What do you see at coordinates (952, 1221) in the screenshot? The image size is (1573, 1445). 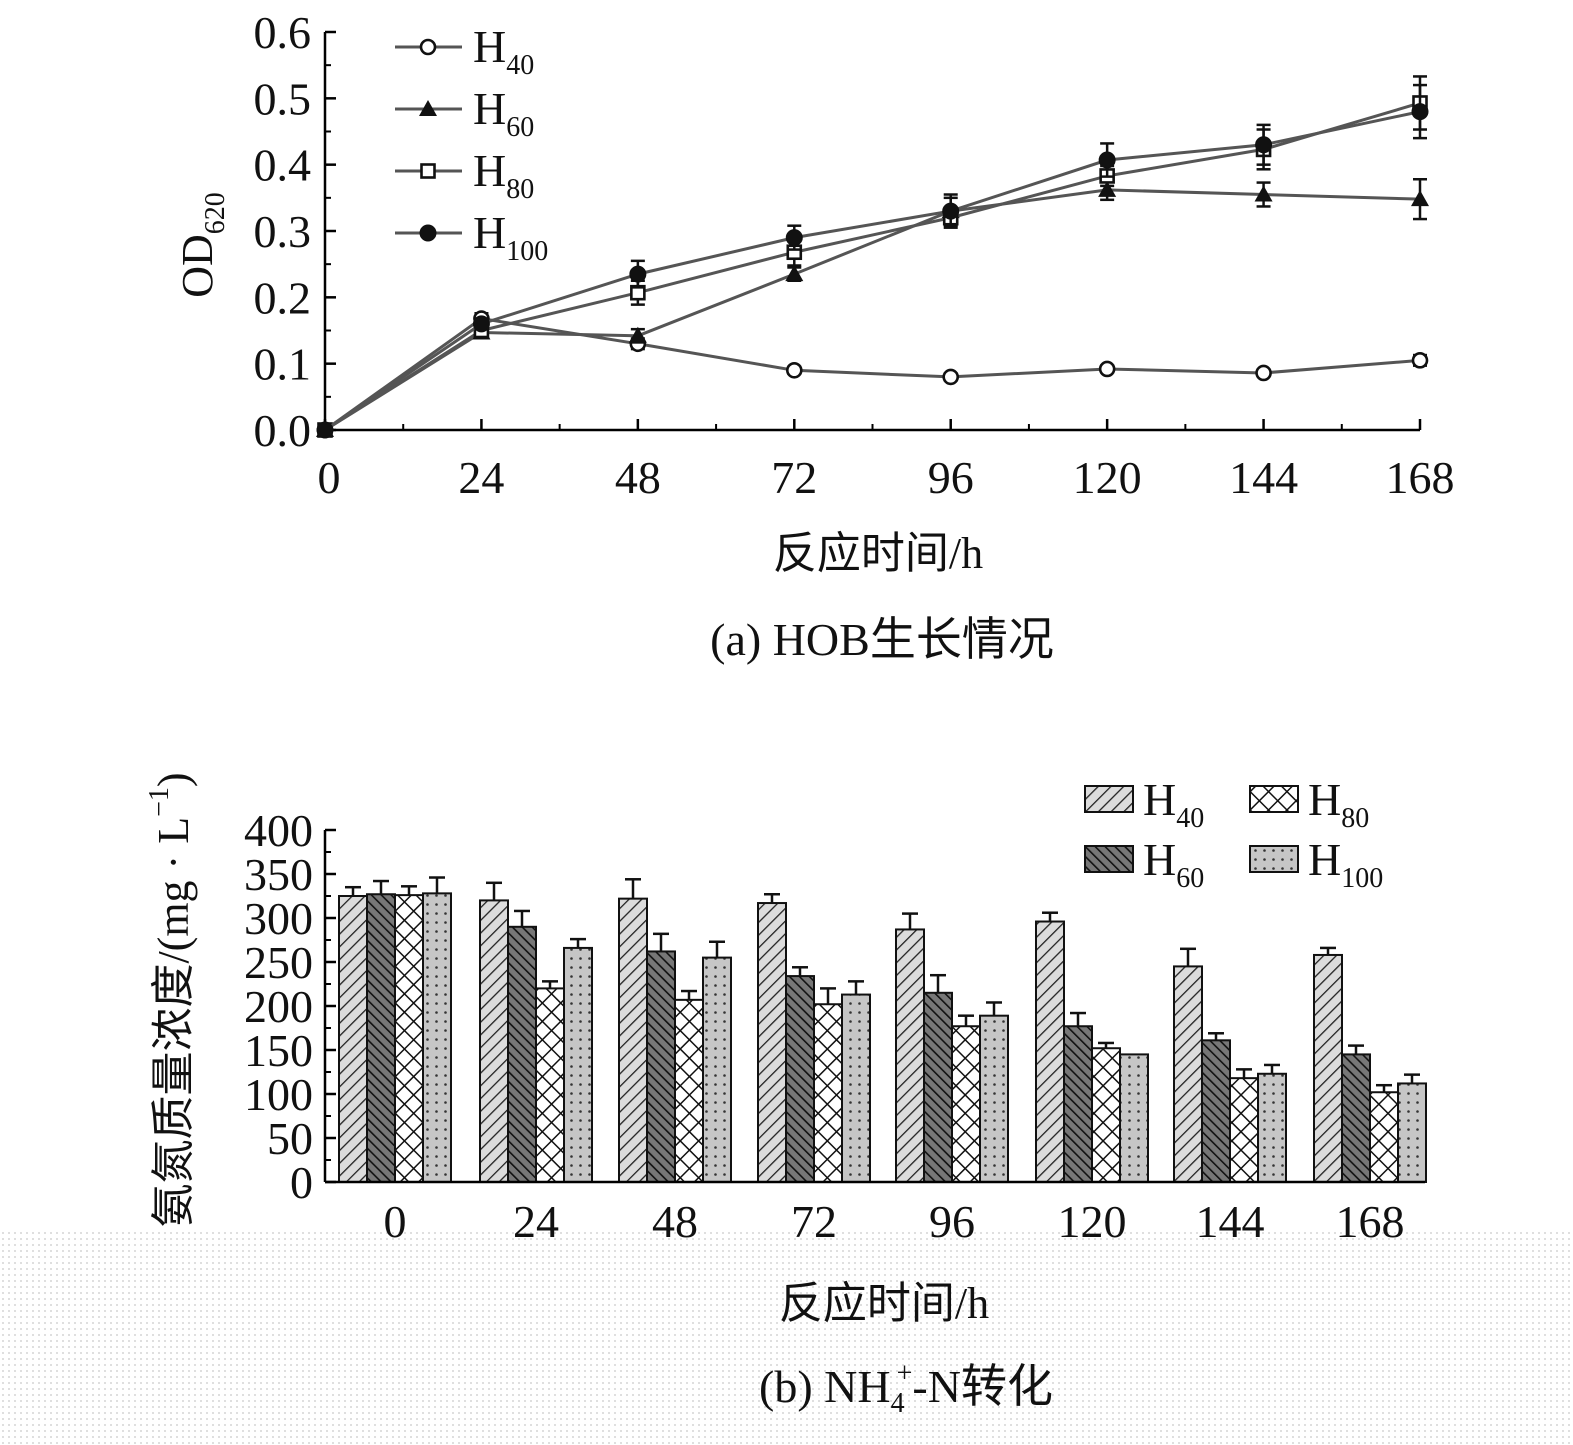 I see `chart-b-x-tick-label: 96` at bounding box center [952, 1221].